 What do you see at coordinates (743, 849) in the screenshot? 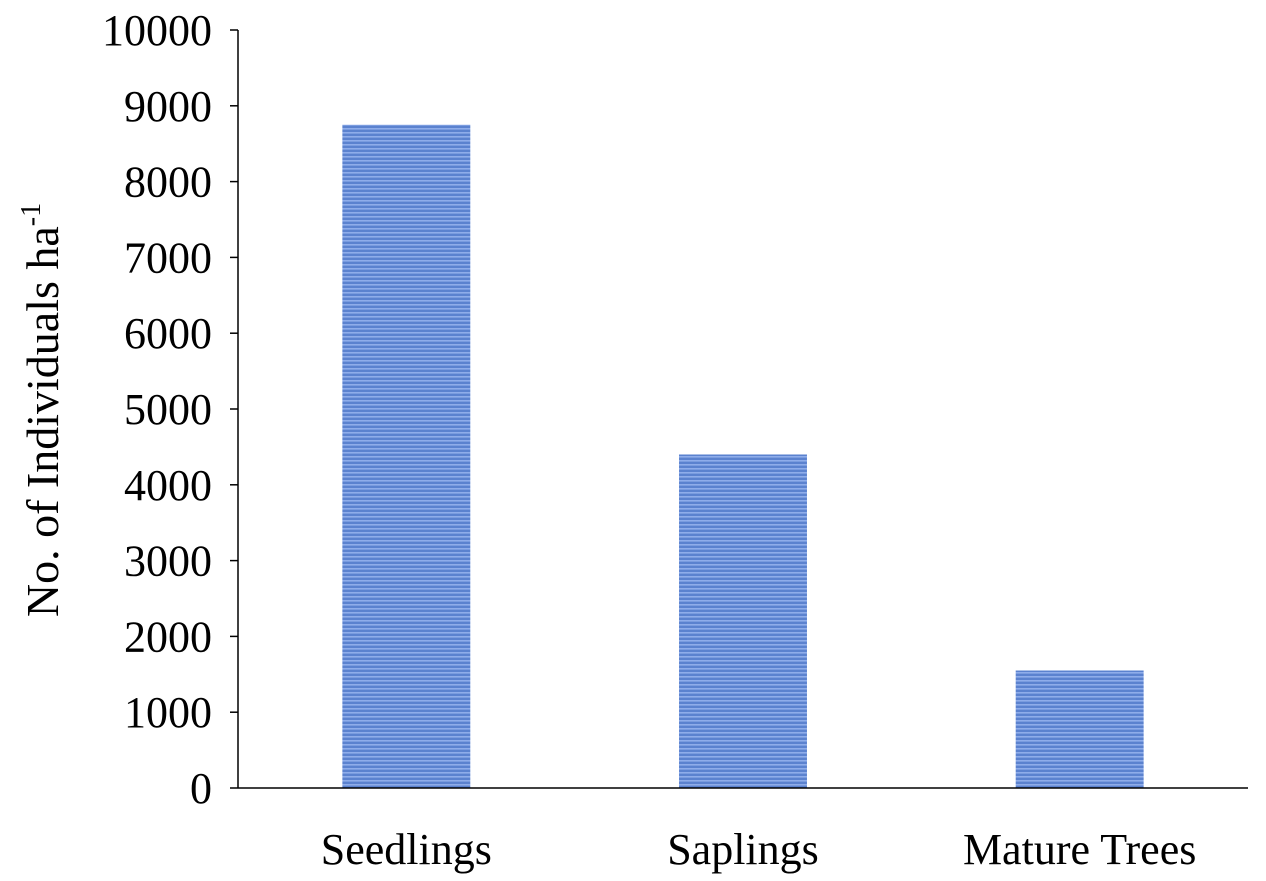
I see `x-category-label: Saplings` at bounding box center [743, 849].